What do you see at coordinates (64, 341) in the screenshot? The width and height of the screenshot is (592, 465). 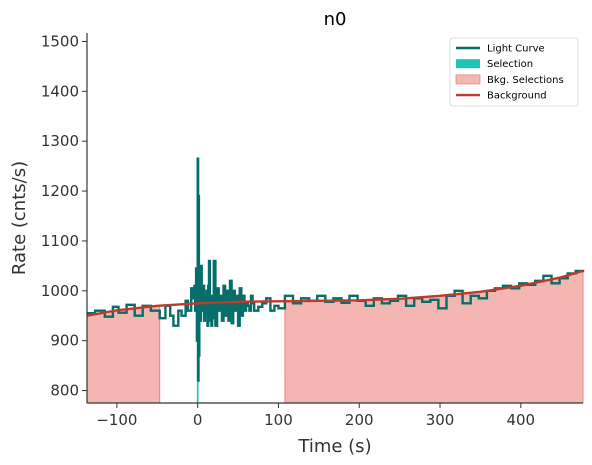 I see `y-tick-label: 900` at bounding box center [64, 341].